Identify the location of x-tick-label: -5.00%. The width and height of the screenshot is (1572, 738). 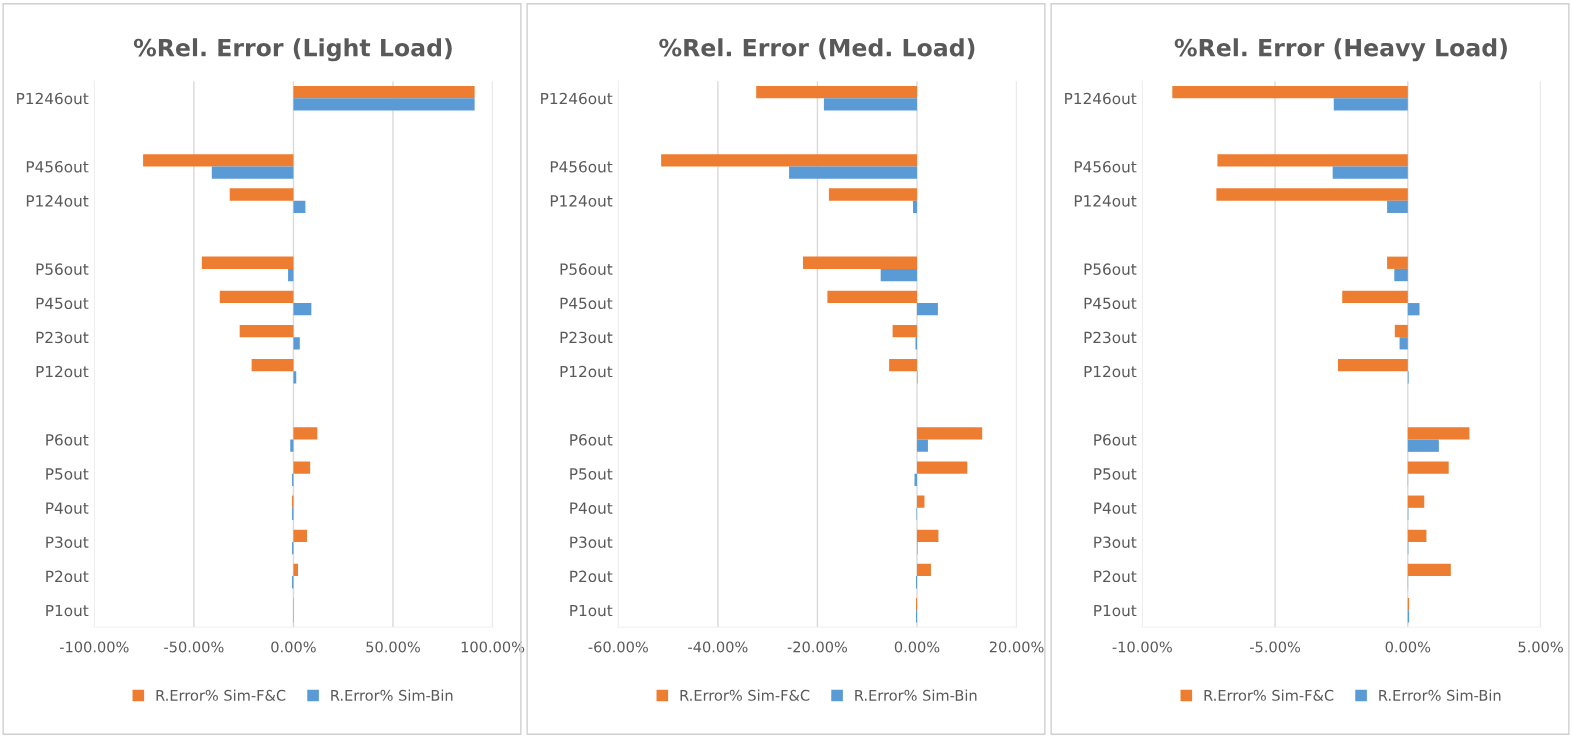
(1275, 647).